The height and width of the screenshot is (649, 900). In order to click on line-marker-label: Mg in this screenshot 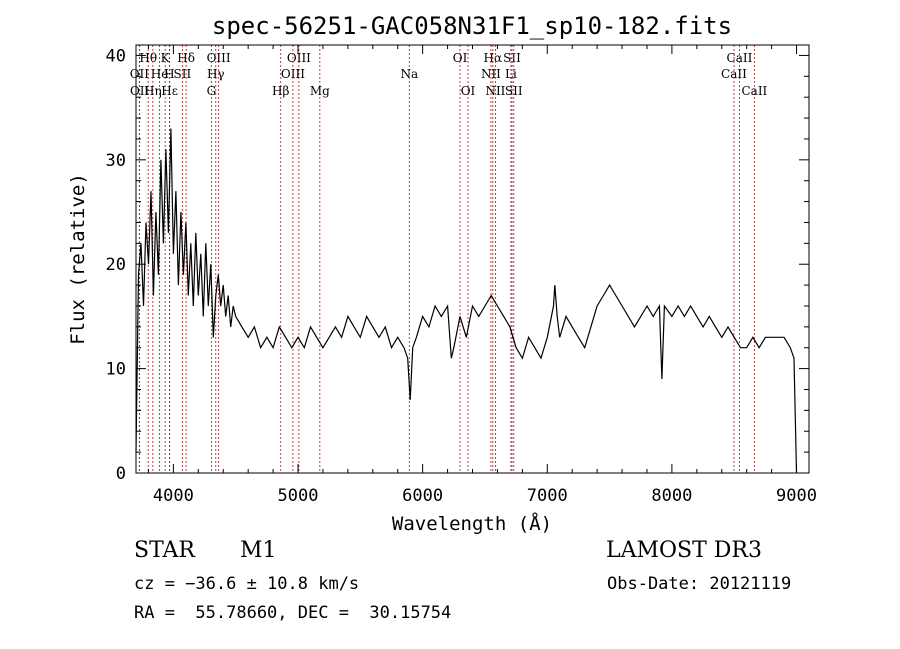, I will do `click(320, 91)`.